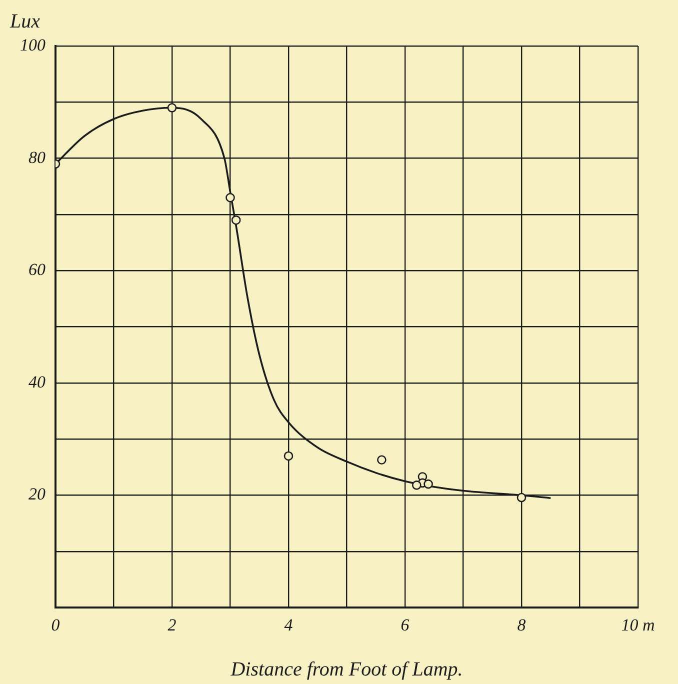  I want to click on y-tick-label: 100, so click(33, 44).